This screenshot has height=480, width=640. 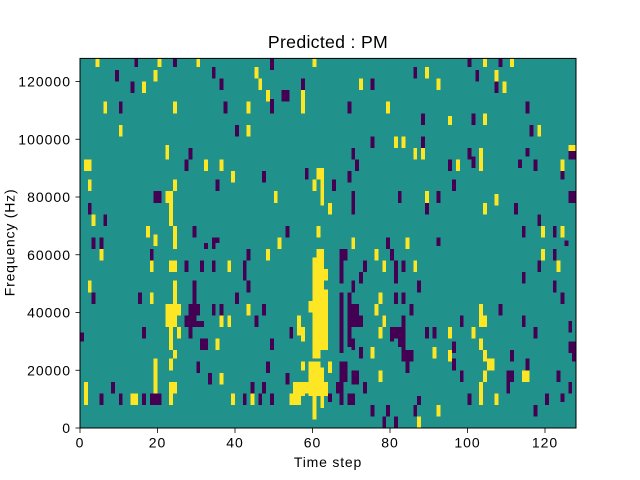 What do you see at coordinates (10, 243) in the screenshot?
I see `svg-text: Frequency (Hz)` at bounding box center [10, 243].